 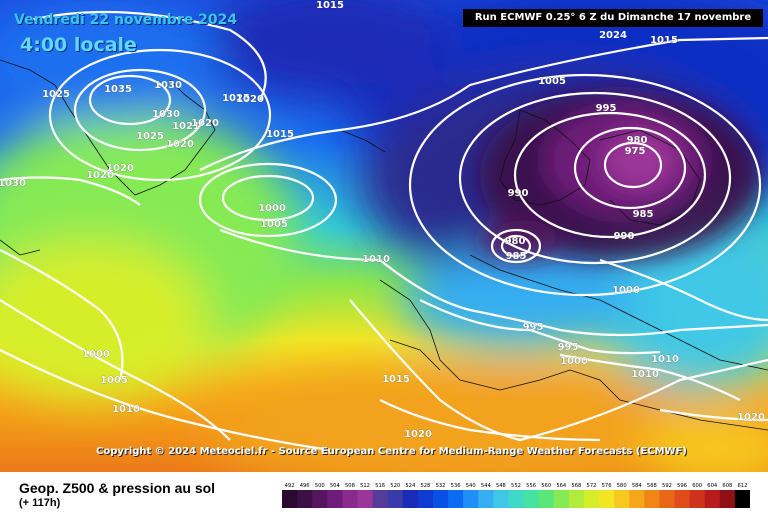 I want to click on legend-tick-label: 520, so click(x=395, y=486).